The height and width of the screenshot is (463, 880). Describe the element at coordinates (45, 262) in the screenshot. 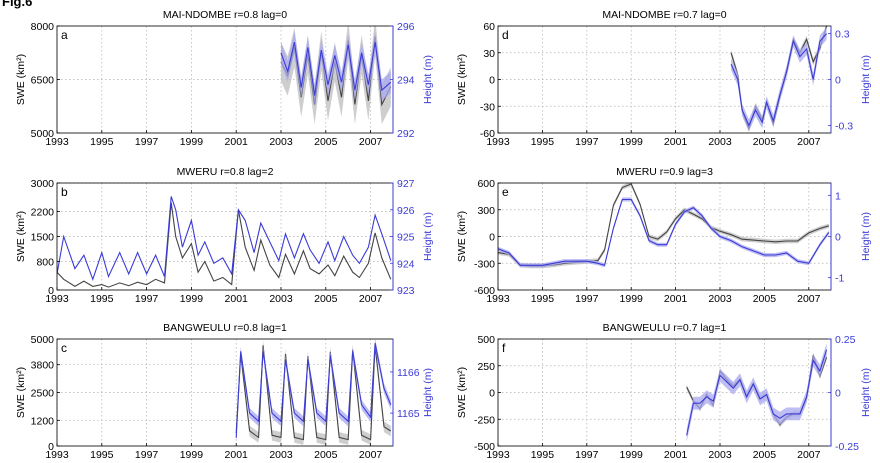

I see `y-tick-label: 800` at that location.